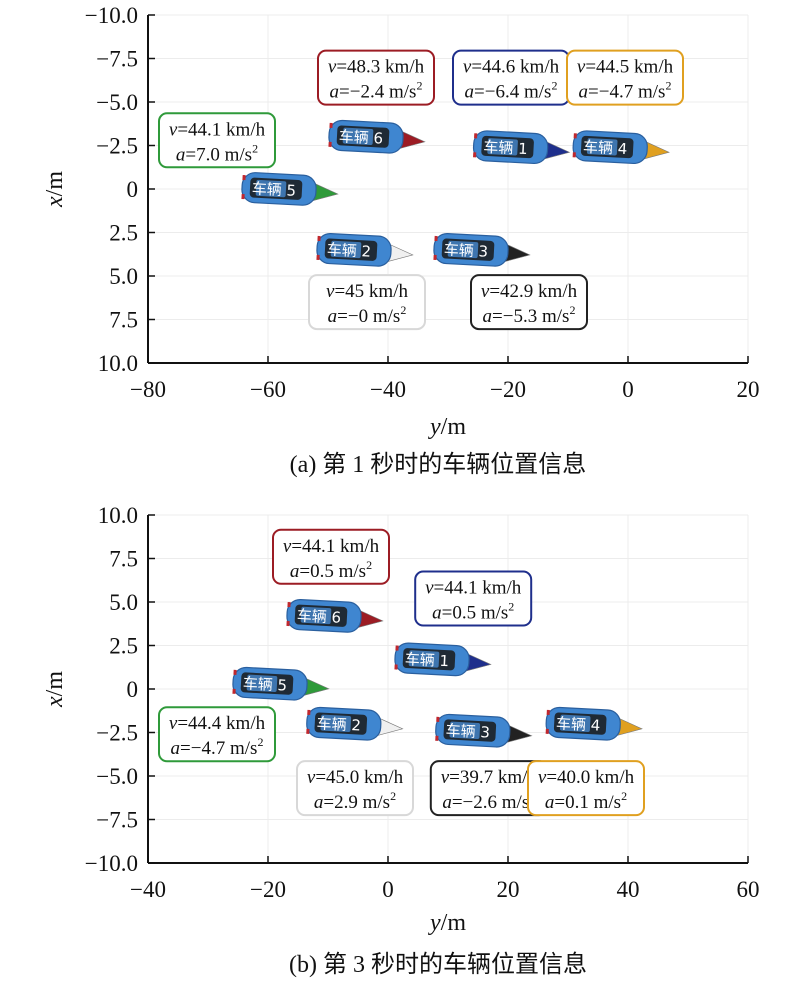 This screenshot has width=800, height=981. I want to click on annotation-acceleration: a=7.0 m/s2, so click(217, 153).